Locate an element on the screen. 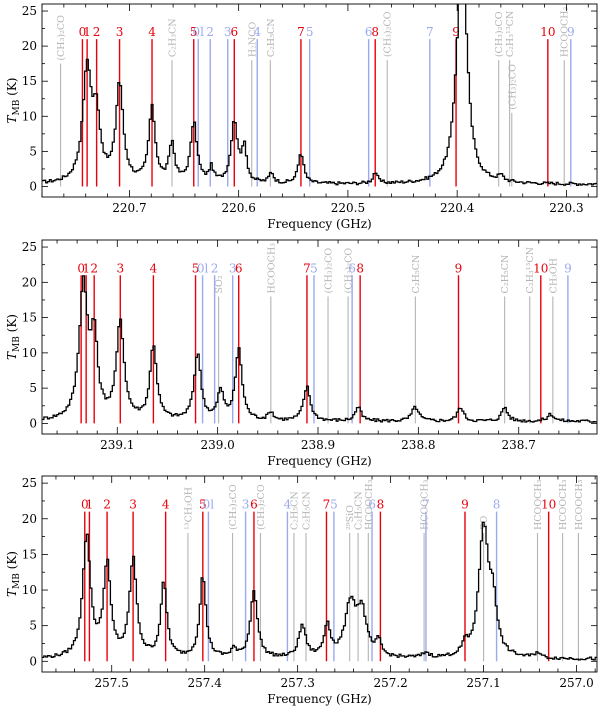 The image size is (600, 710). x-tick-label: 220.7 is located at coordinates (129, 208).